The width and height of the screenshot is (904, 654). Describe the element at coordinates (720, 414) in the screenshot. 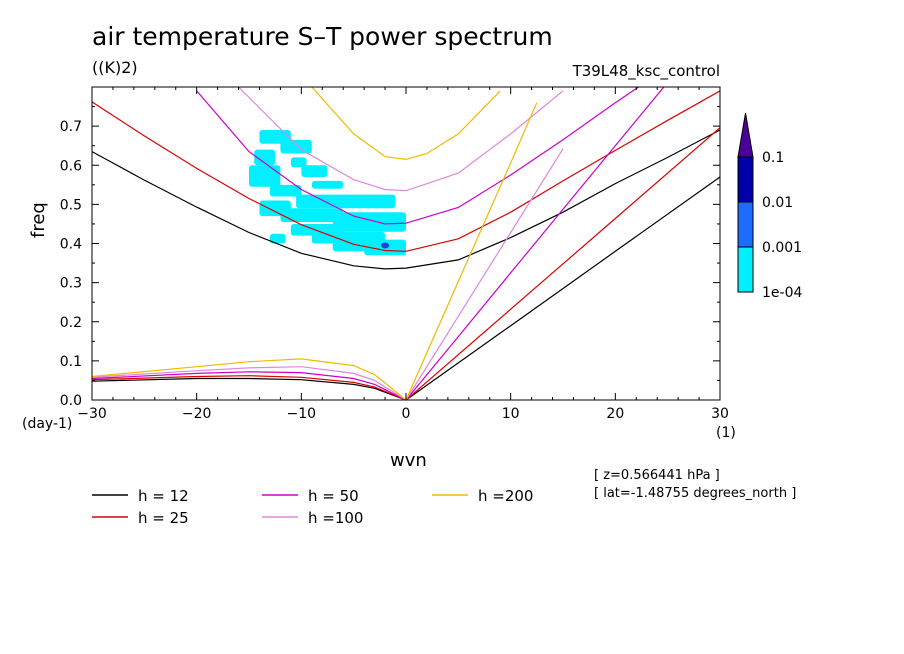

I see `x-tick-label: 30` at that location.